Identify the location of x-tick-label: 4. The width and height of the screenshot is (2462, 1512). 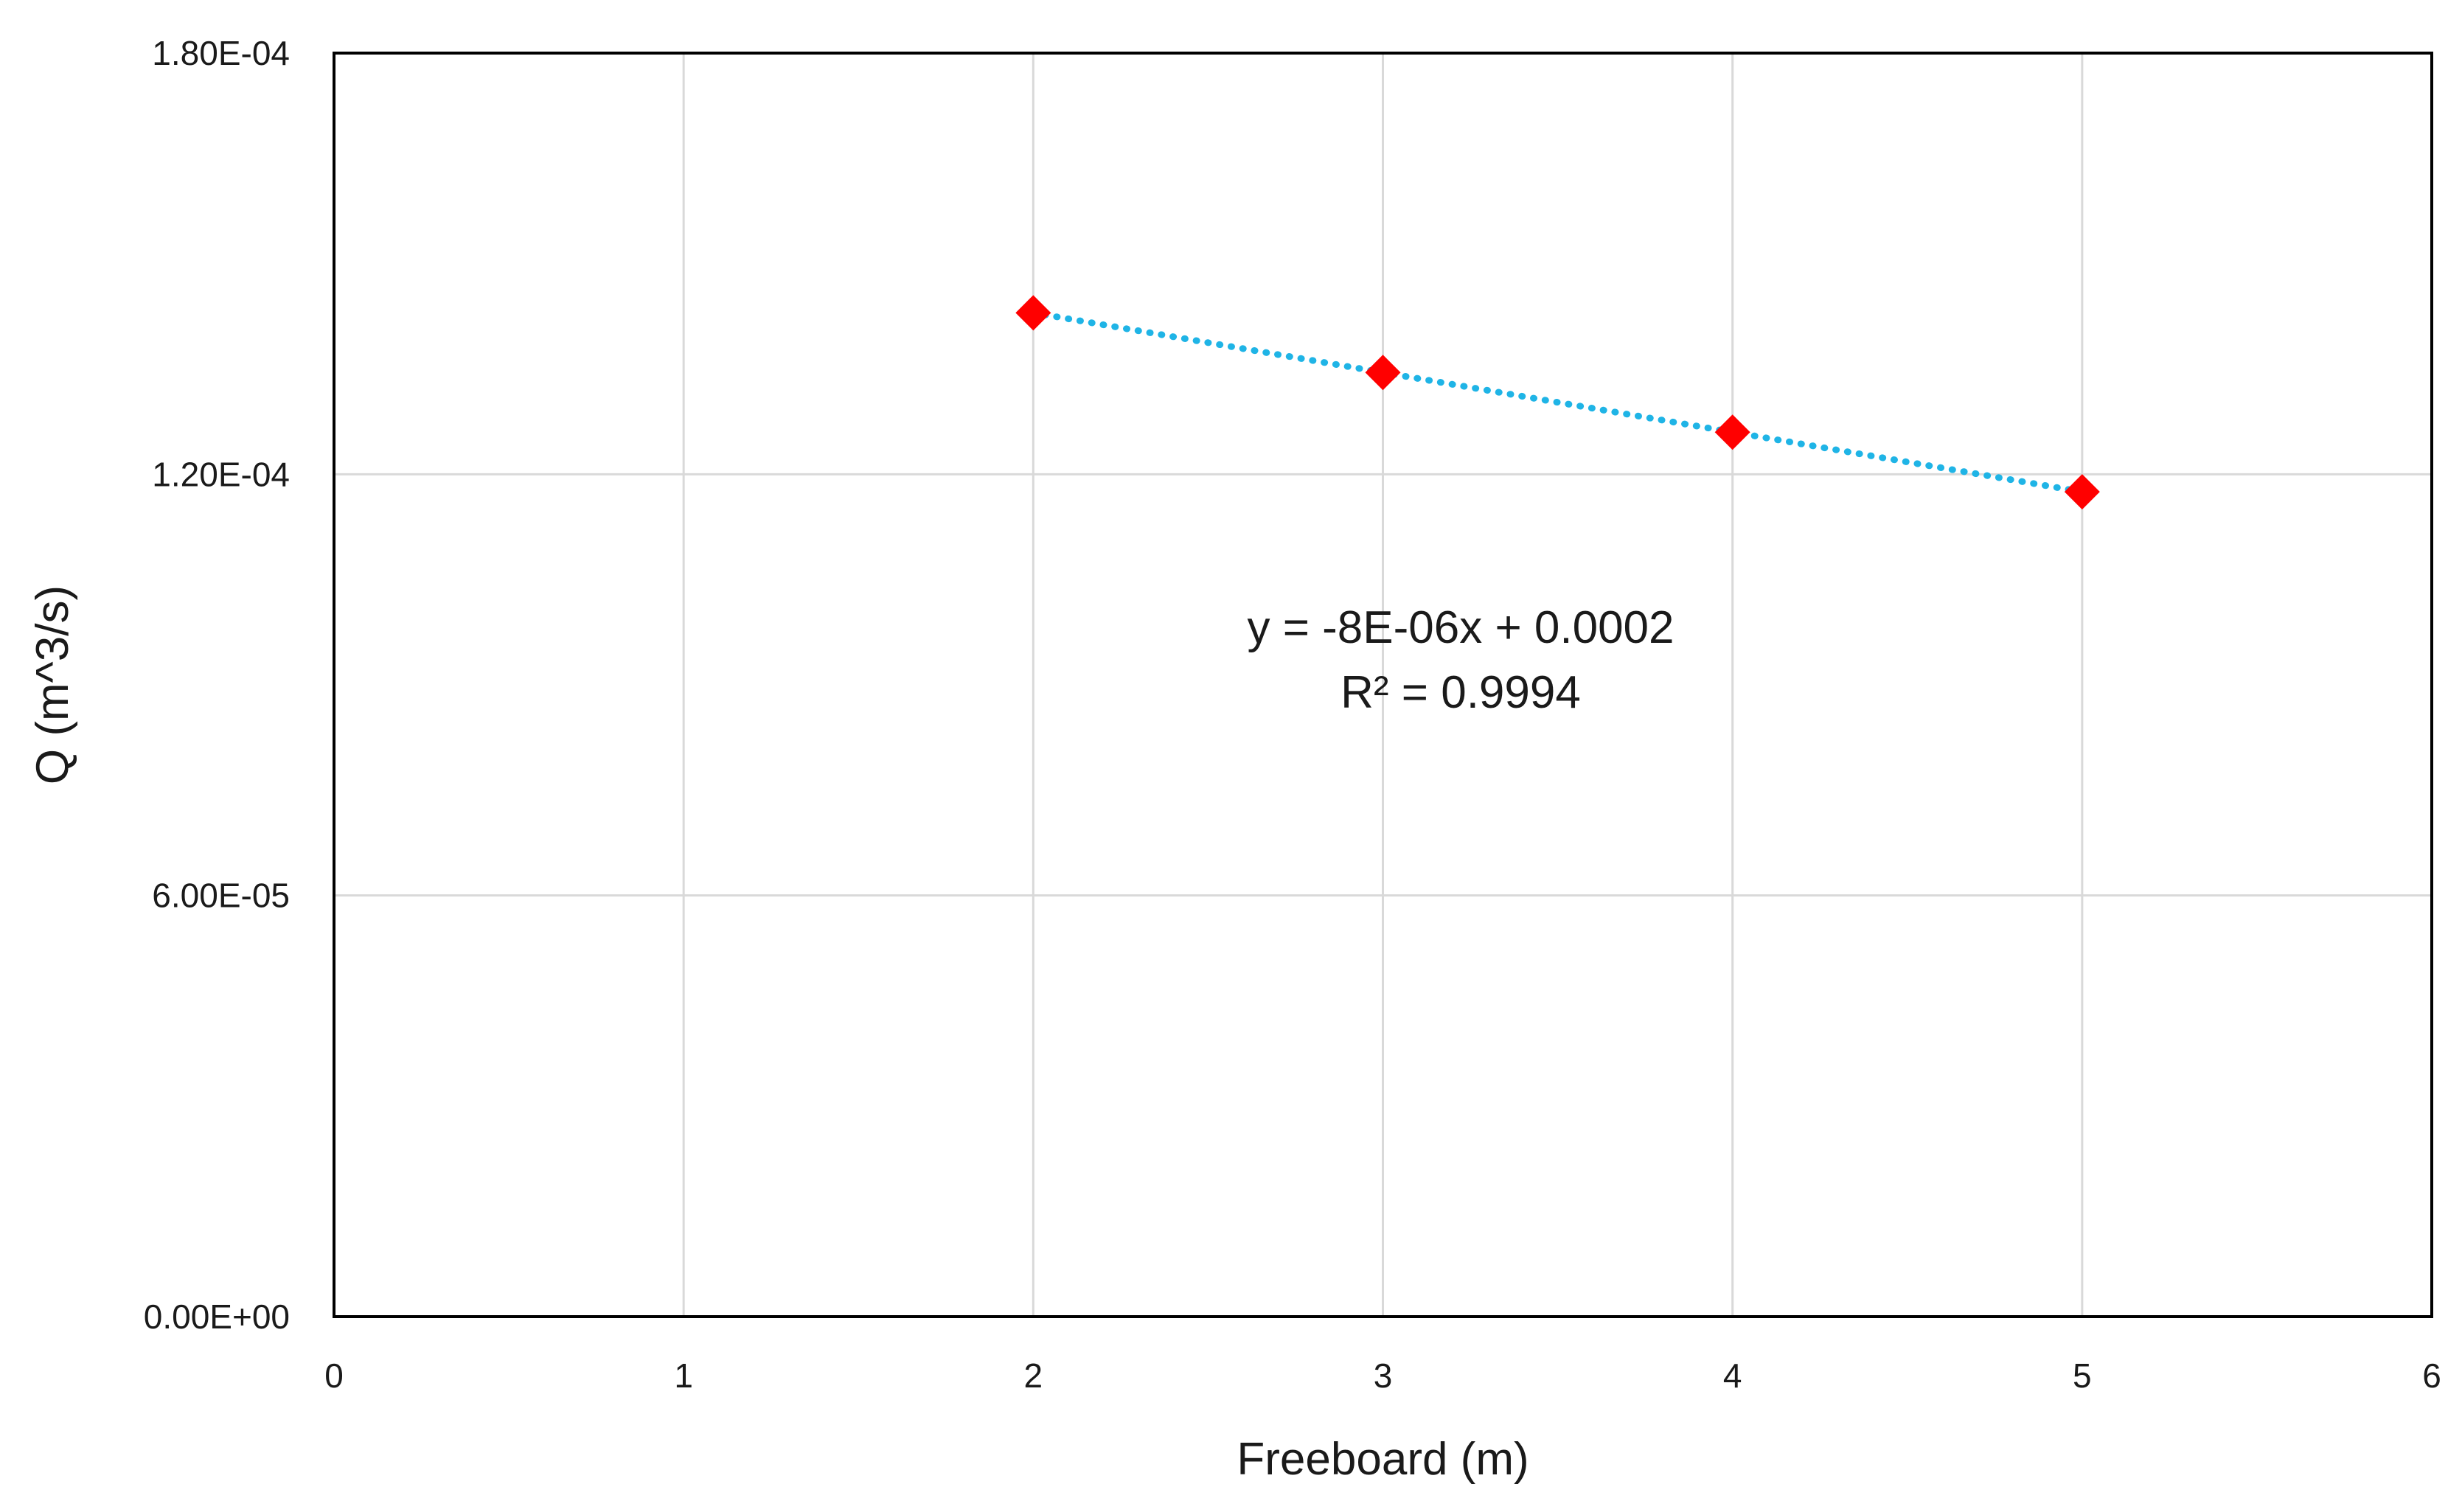
(1732, 1375).